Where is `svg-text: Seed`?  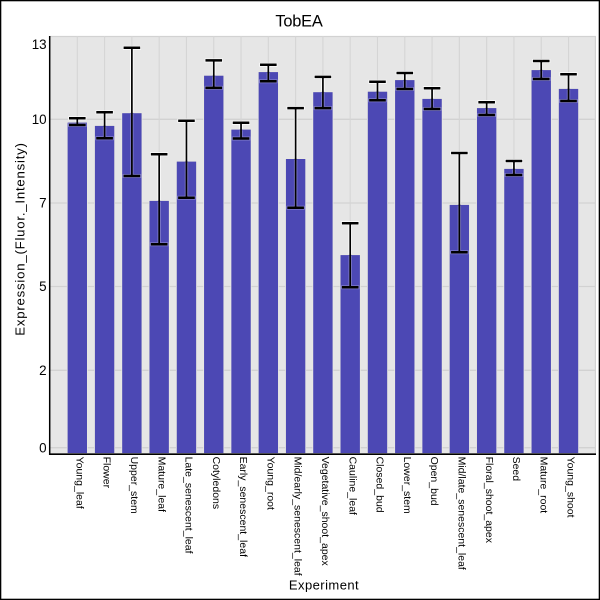 svg-text: Seed is located at coordinates (516, 469).